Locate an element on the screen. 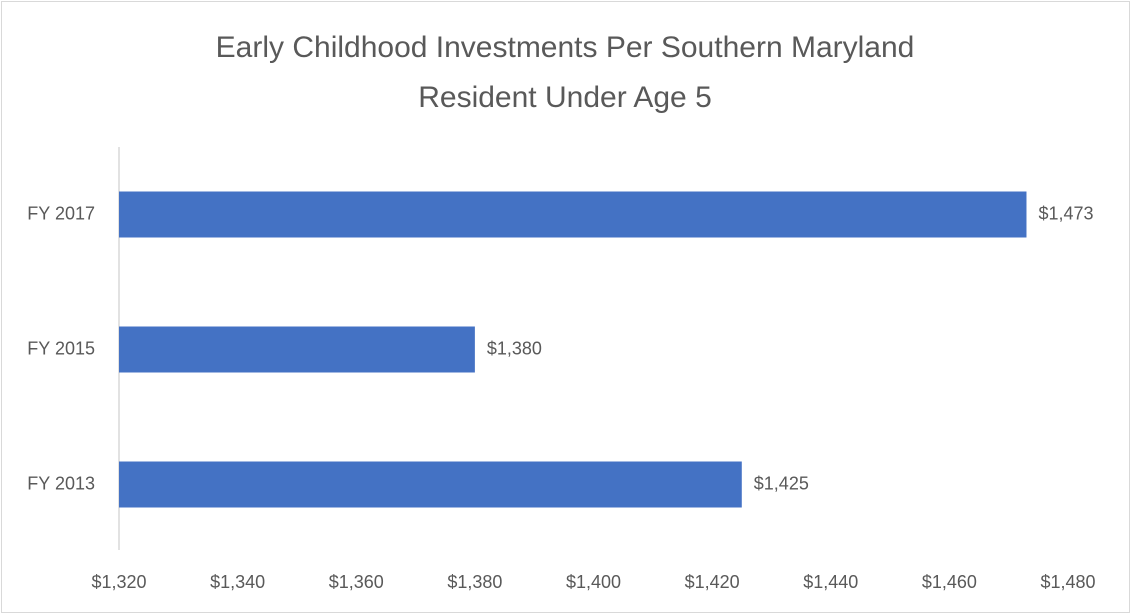 The height and width of the screenshot is (614, 1131). x-tick-label: $1,360 is located at coordinates (356, 582).